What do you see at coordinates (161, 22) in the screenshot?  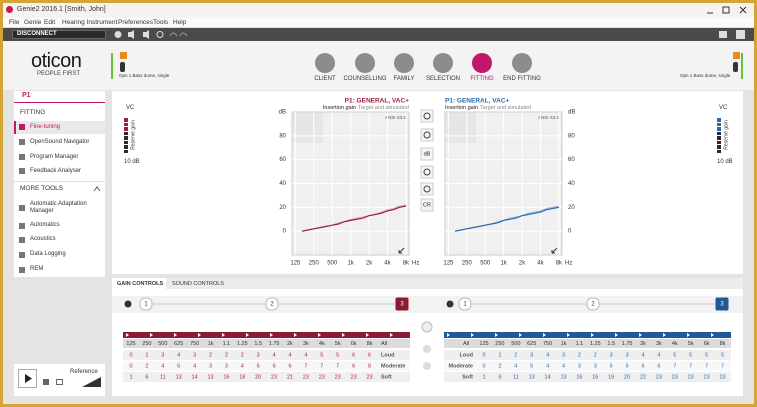 I see `menu-item: Tools` at bounding box center [161, 22].